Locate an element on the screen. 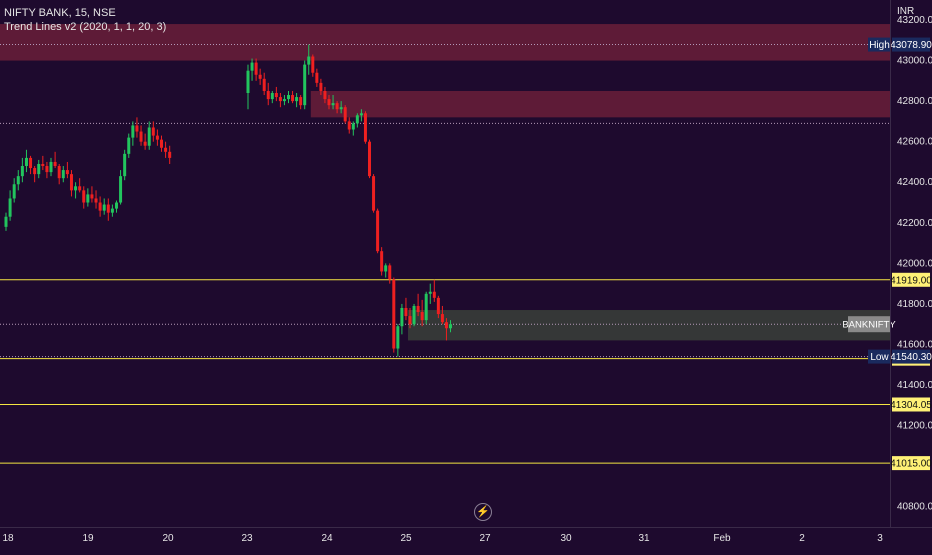  x-tick-label: 20 is located at coordinates (168, 538).